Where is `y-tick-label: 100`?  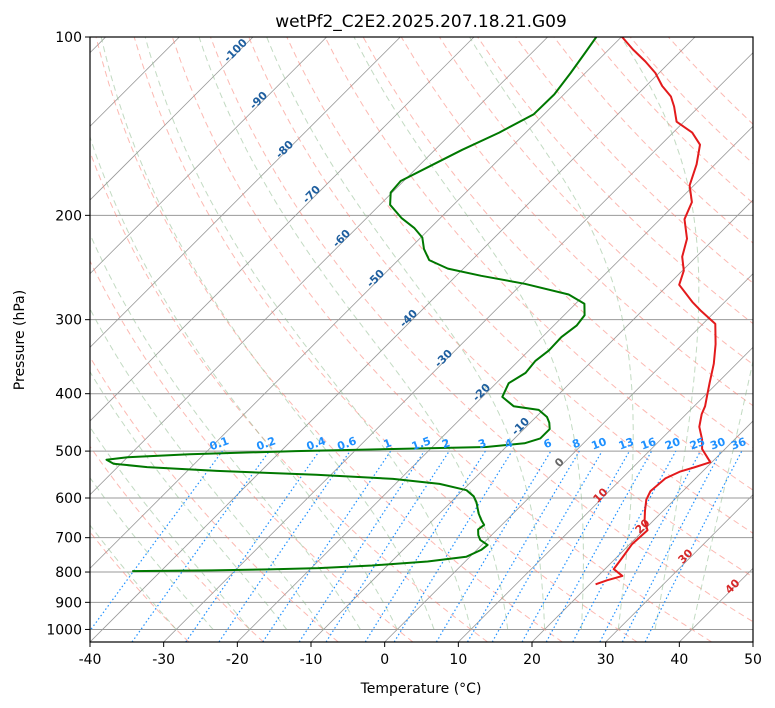 y-tick-label: 100 is located at coordinates (68, 38).